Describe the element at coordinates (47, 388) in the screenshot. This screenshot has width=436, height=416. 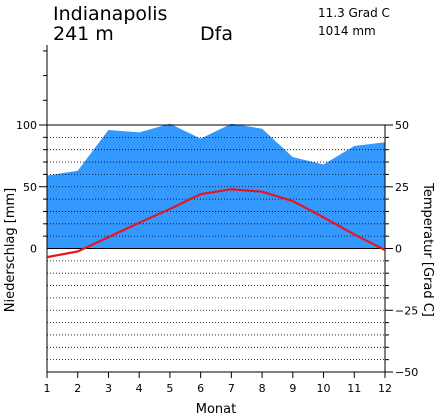
I see `x-tick-label: 1` at that location.